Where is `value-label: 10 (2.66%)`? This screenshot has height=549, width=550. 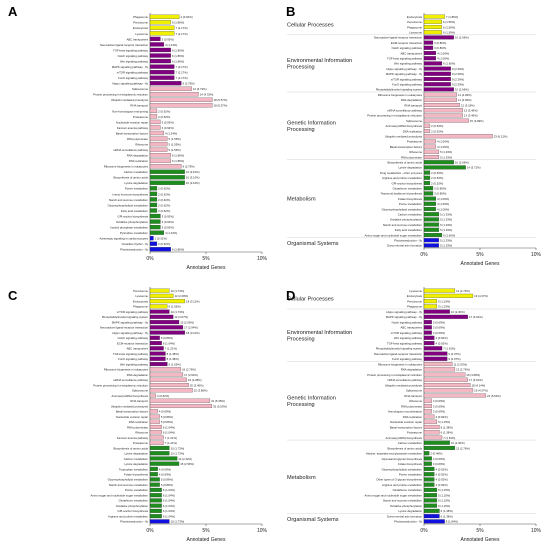 value-label: 10 (2.66%) is located at coordinates (462, 38).